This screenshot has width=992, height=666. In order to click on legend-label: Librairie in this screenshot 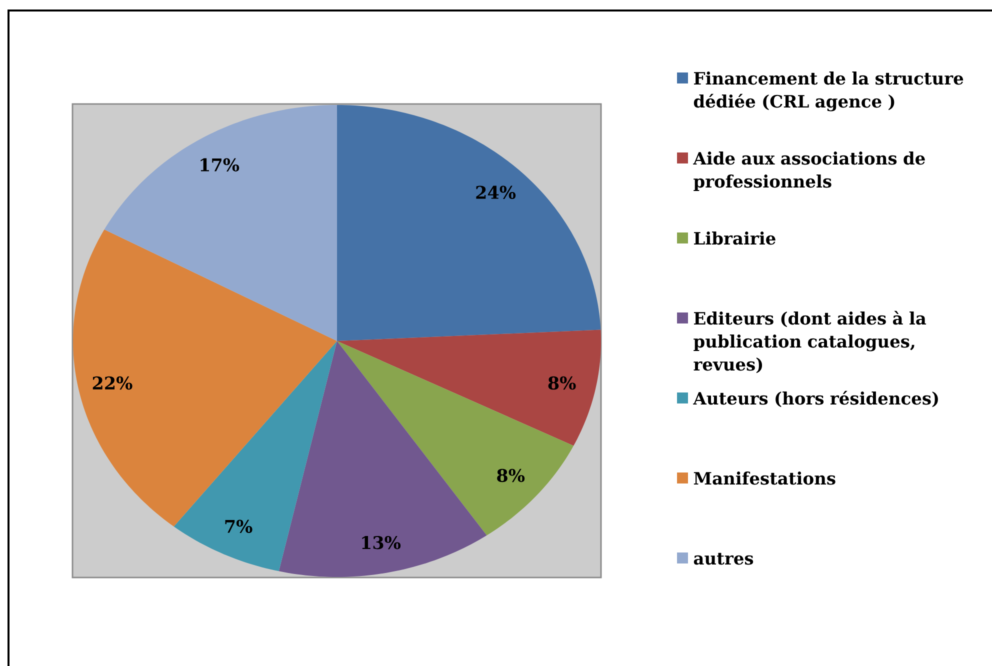, I will do `click(735, 238)`.